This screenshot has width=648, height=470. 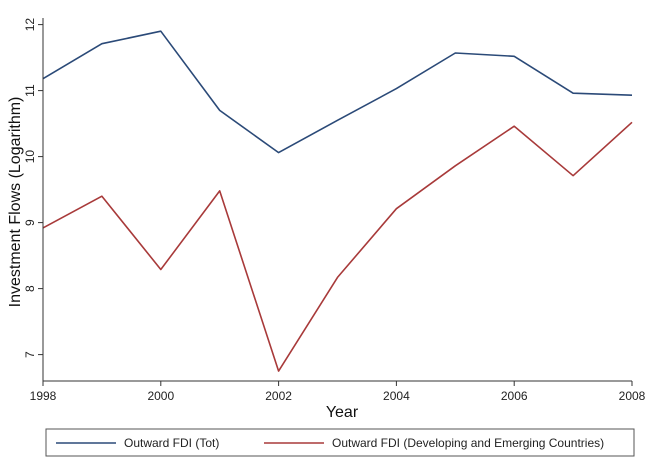 What do you see at coordinates (30, 354) in the screenshot?
I see `y-tick-label: 7` at bounding box center [30, 354].